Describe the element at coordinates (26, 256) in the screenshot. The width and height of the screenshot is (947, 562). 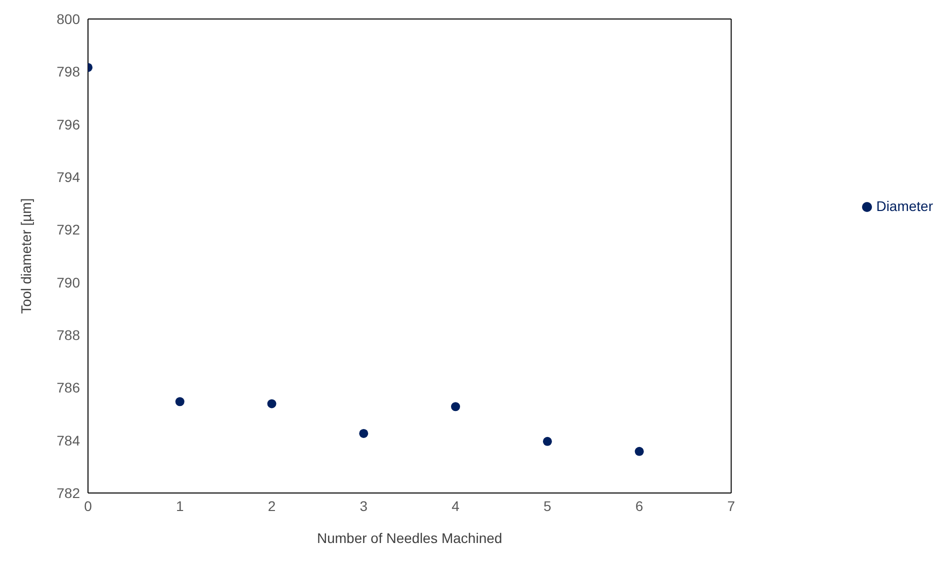
I see `y-axis-title: Tool diameter [µm]` at that location.